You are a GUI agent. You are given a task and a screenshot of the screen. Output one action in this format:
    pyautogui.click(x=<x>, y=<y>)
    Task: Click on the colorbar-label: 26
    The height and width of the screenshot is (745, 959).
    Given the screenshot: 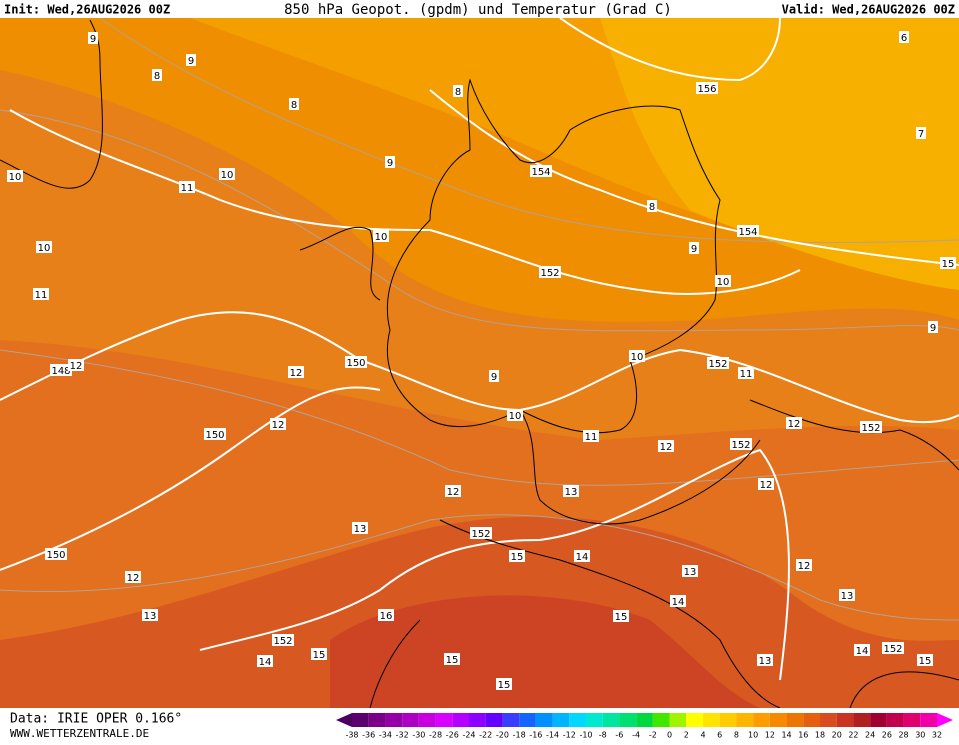 What is the action you would take?
    pyautogui.click(x=887, y=735)
    